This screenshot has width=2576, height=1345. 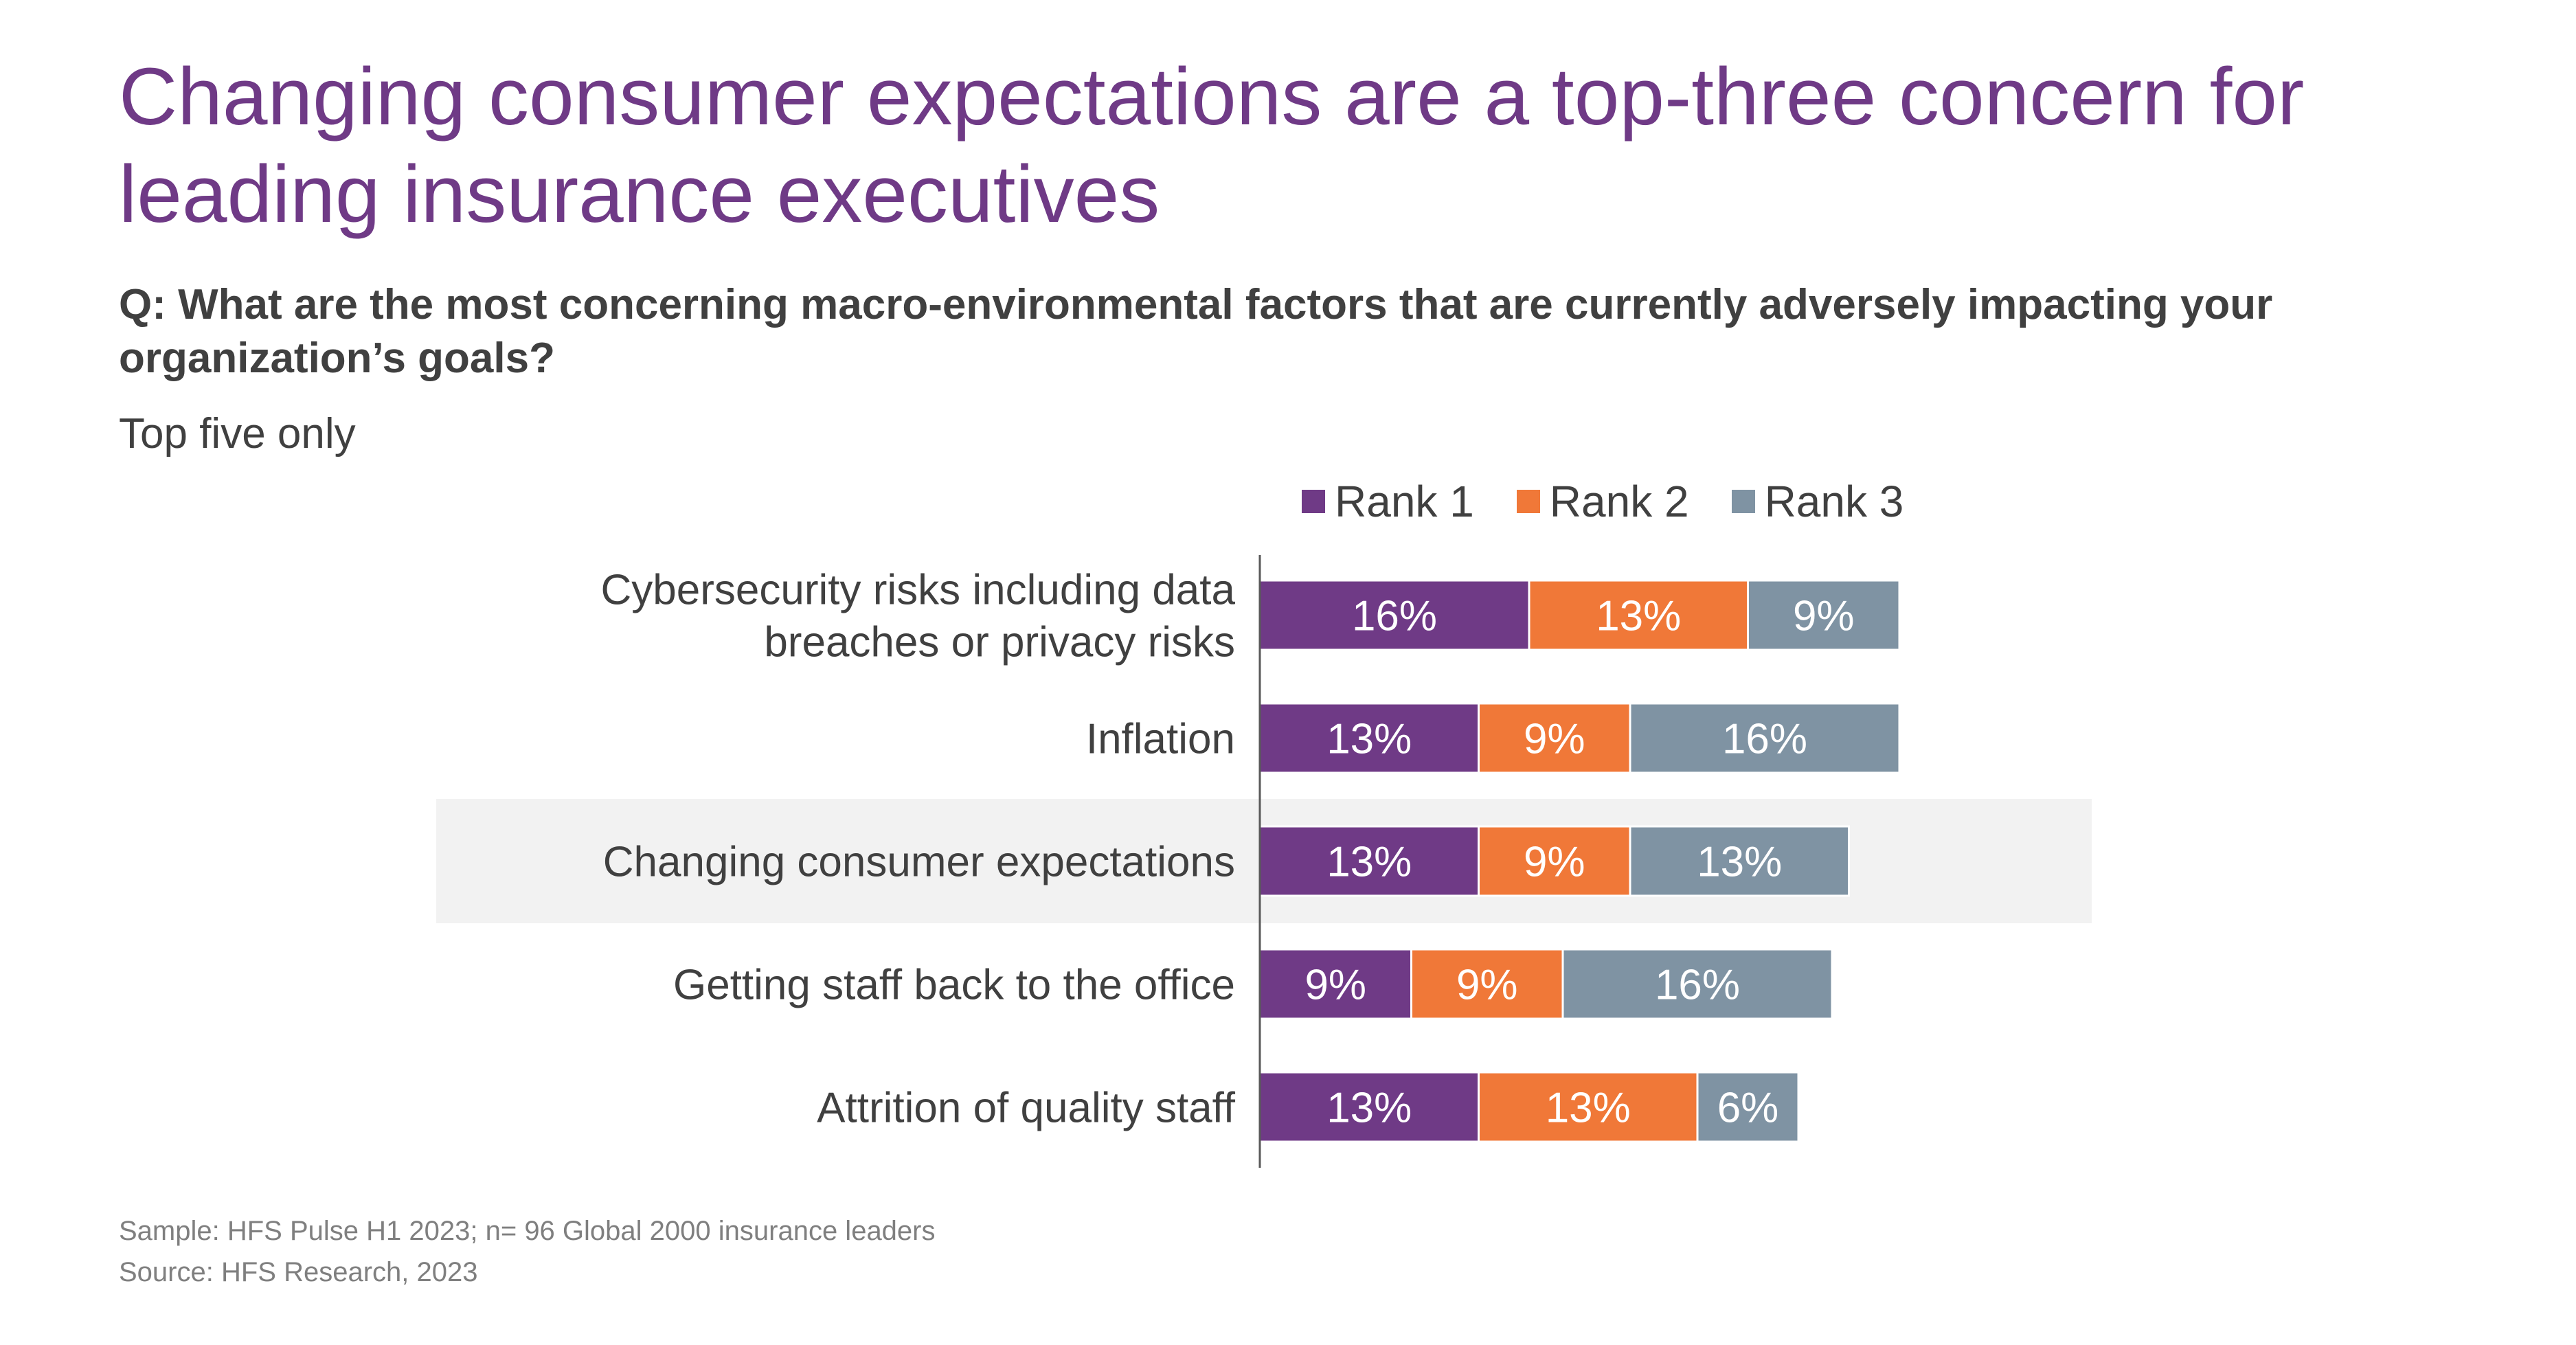 I want to click on bar-rank-2-inflation, so click(x=1554, y=738).